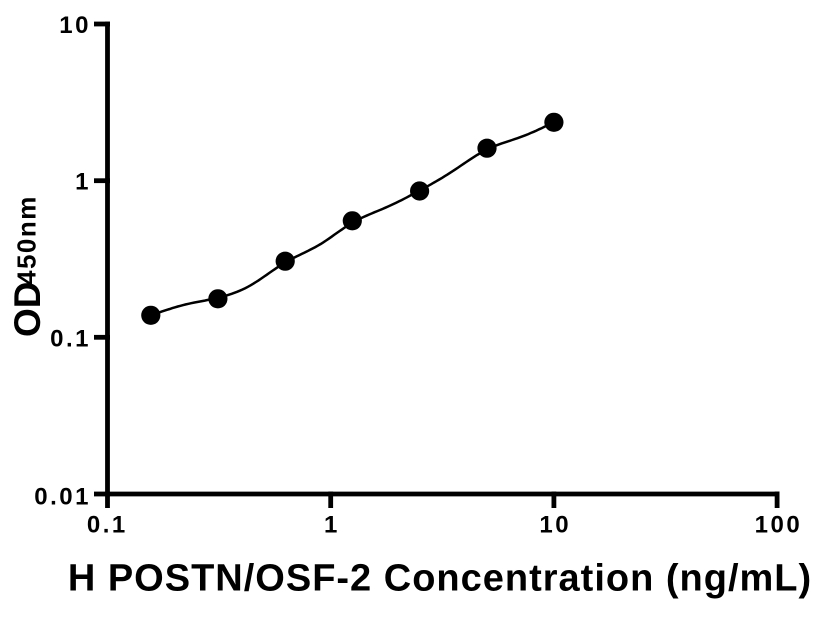 The height and width of the screenshot is (617, 816). Describe the element at coordinates (27, 240) in the screenshot. I see `svg-text: 450nm` at that location.